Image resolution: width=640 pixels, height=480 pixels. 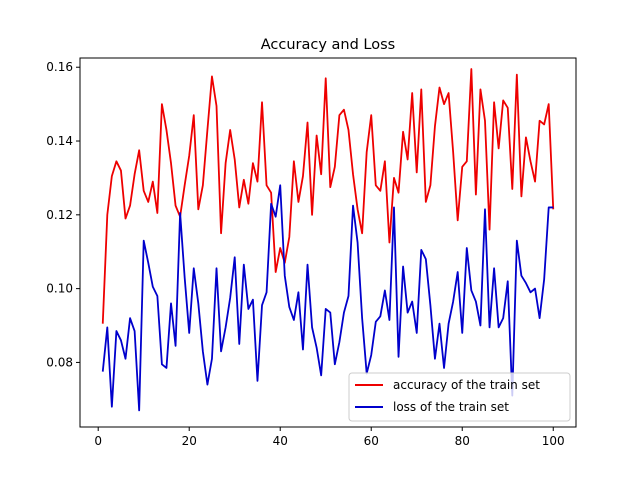 What do you see at coordinates (451, 407) in the screenshot?
I see `legend-label-loss: loss of the train set` at bounding box center [451, 407].